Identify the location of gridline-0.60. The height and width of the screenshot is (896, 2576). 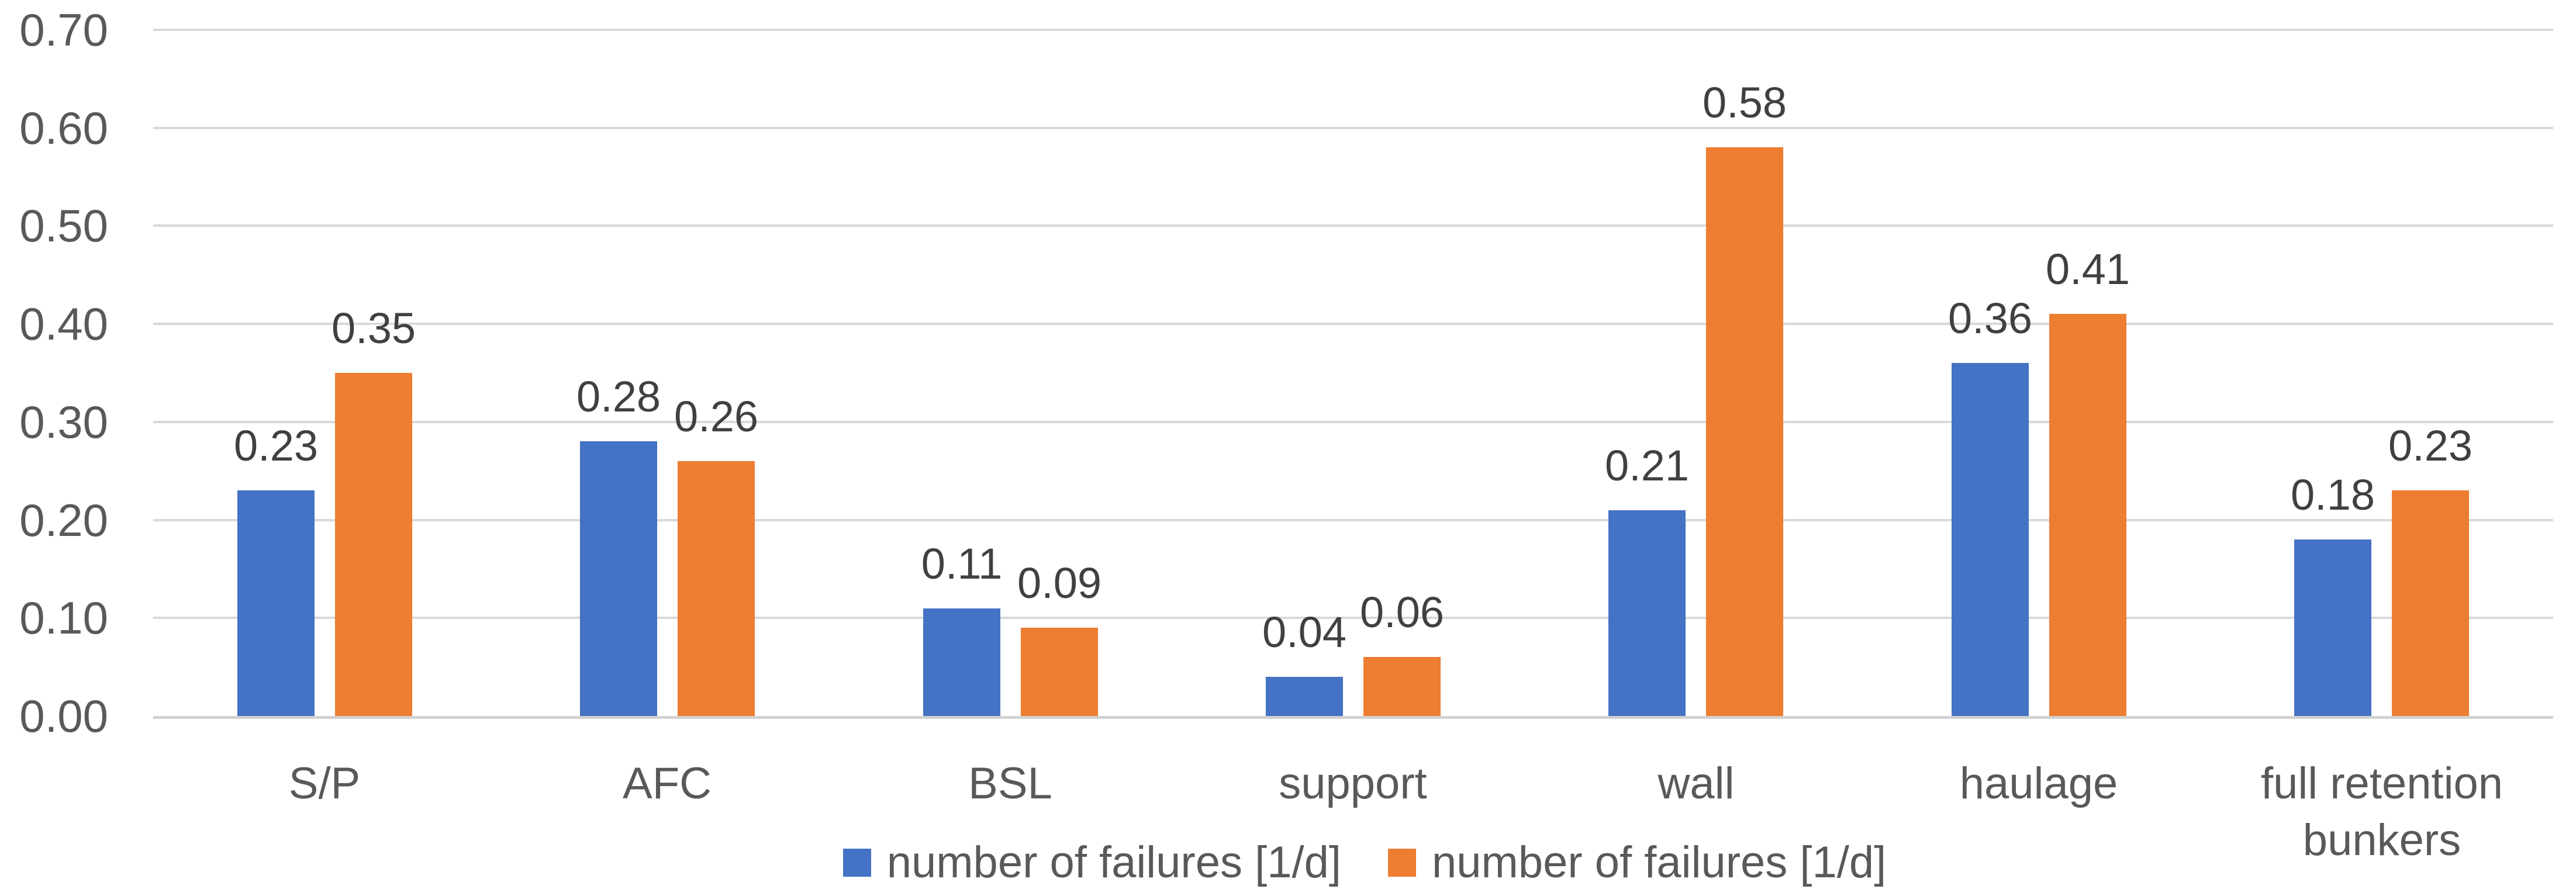
(1353, 128).